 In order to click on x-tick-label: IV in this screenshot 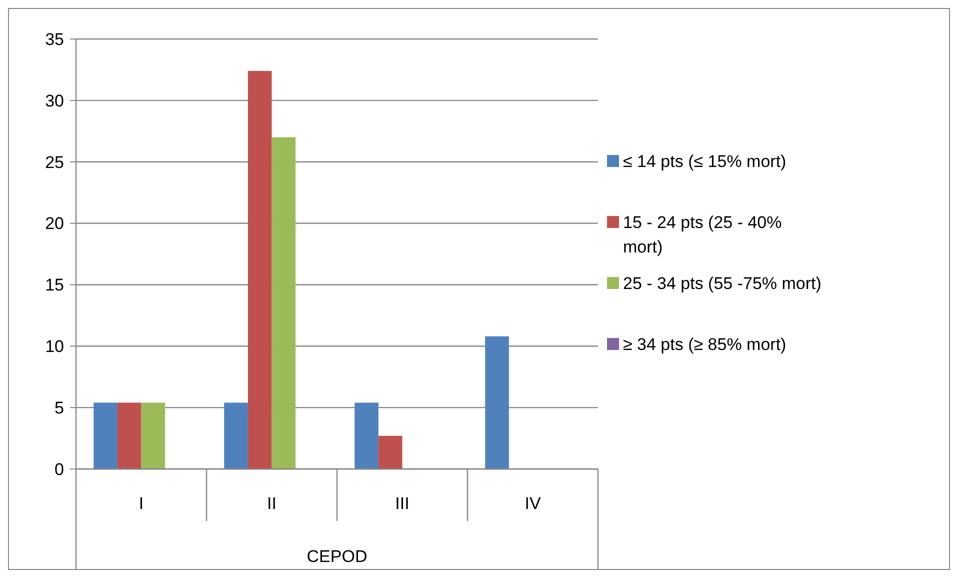, I will do `click(533, 503)`.